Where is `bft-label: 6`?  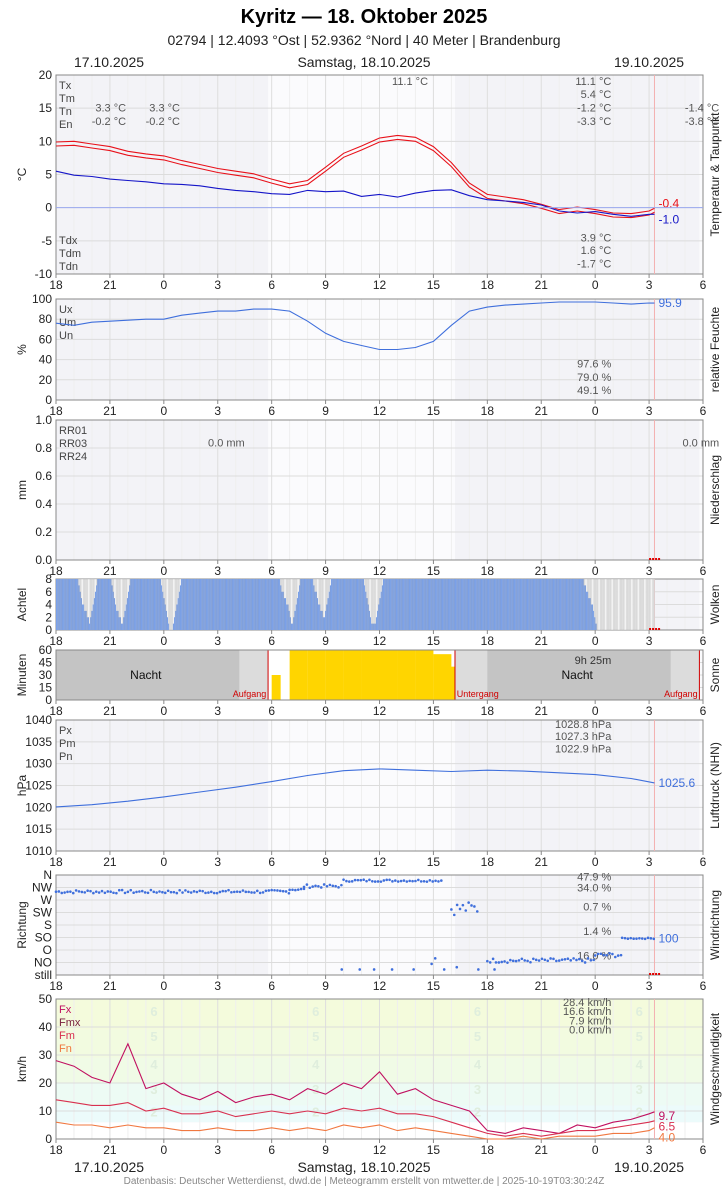 bft-label: 6 is located at coordinates (315, 1011).